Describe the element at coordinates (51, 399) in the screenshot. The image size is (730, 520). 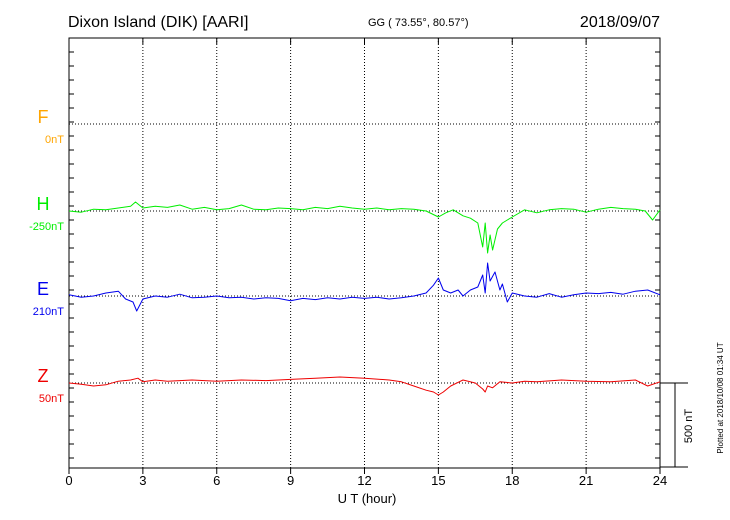
I see `channel-baseline-z: 50nT` at that location.